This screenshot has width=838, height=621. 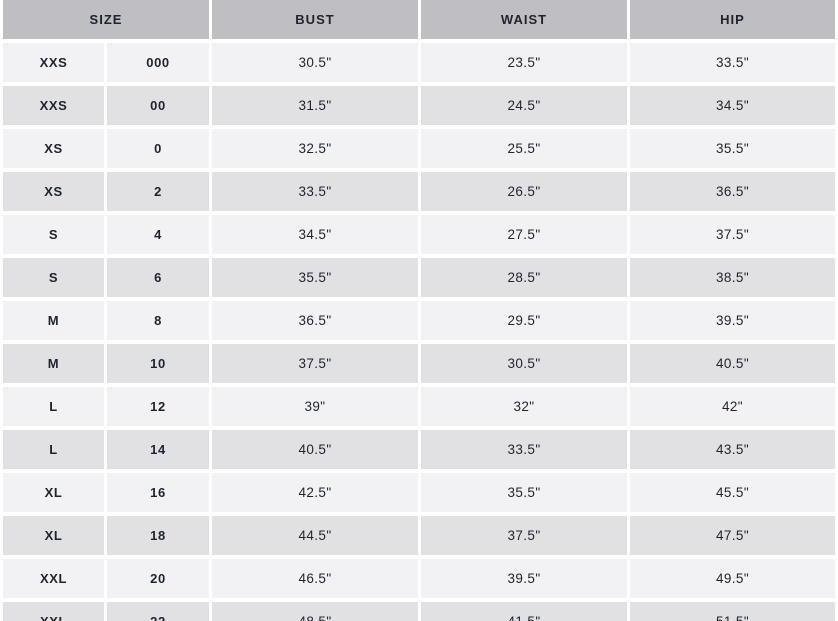 What do you see at coordinates (315, 62) in the screenshot?
I see `cell-bust: 30.5"` at bounding box center [315, 62].